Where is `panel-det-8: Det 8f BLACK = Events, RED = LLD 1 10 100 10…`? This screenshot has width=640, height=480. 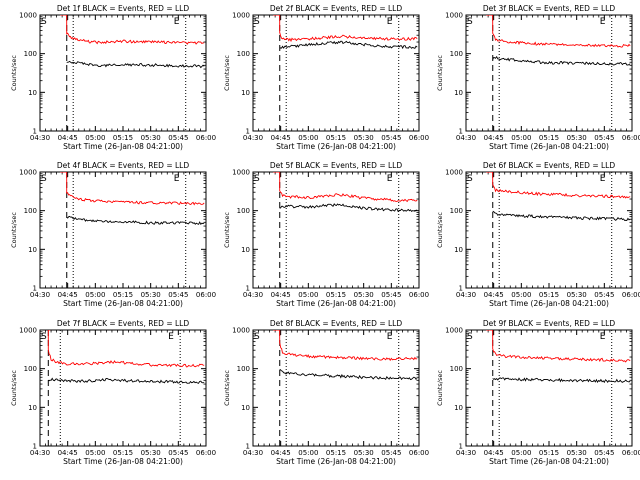
panel-det-8: Det 8f BLACK = Events, RED = LLD 1 10 100 10… is located at coordinates (326, 392).